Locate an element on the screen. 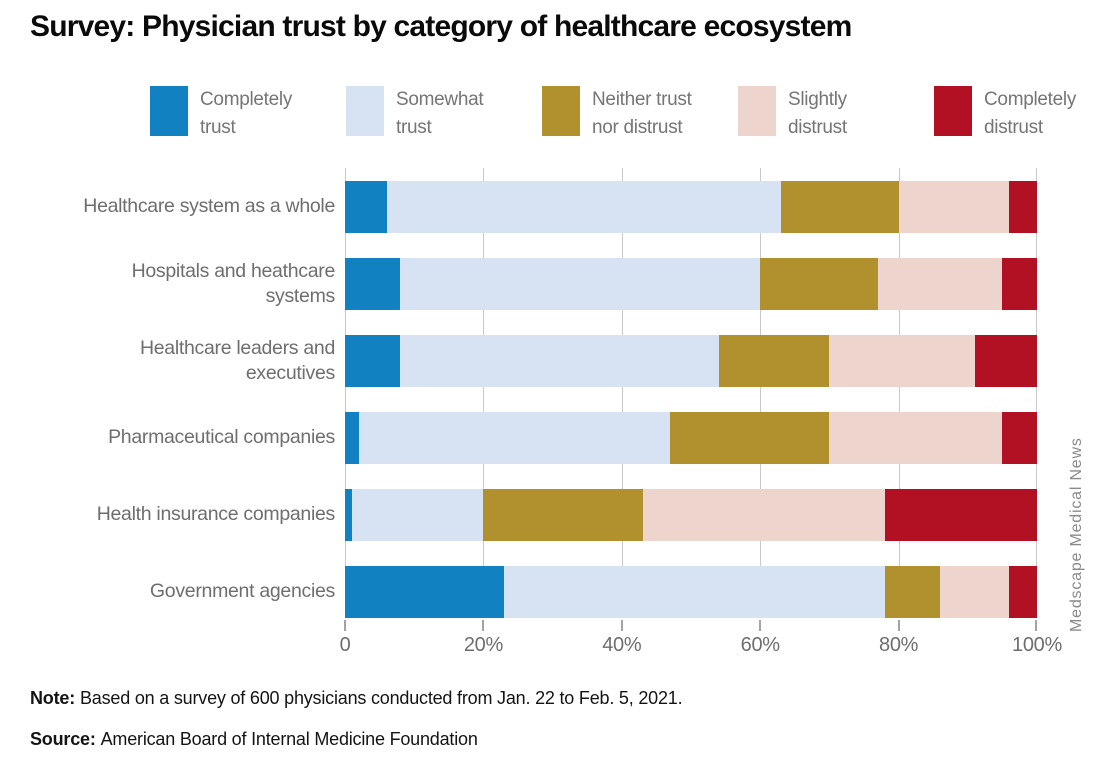 The image size is (1100, 762). legend-label: Completely trust is located at coordinates (246, 113).